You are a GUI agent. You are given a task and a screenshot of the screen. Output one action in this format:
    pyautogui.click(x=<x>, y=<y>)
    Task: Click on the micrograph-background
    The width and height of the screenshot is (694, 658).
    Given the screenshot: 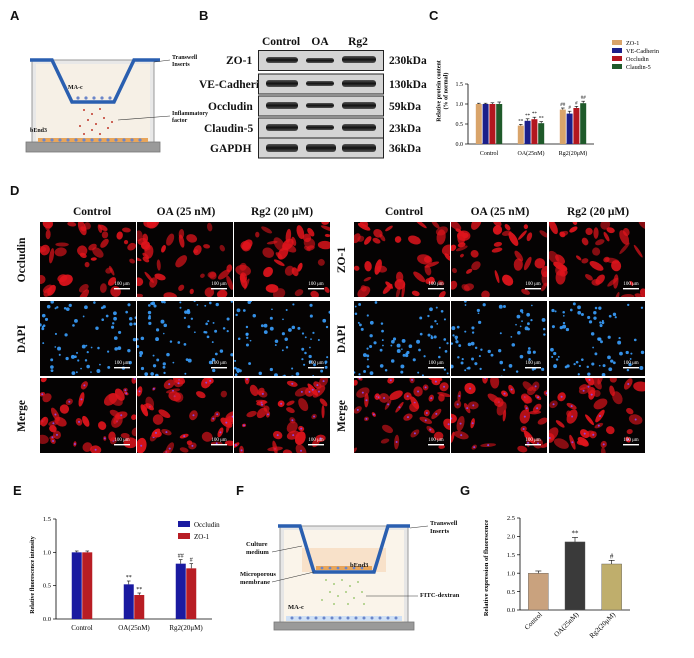 What is the action you would take?
    pyautogui.click(x=88, y=338)
    